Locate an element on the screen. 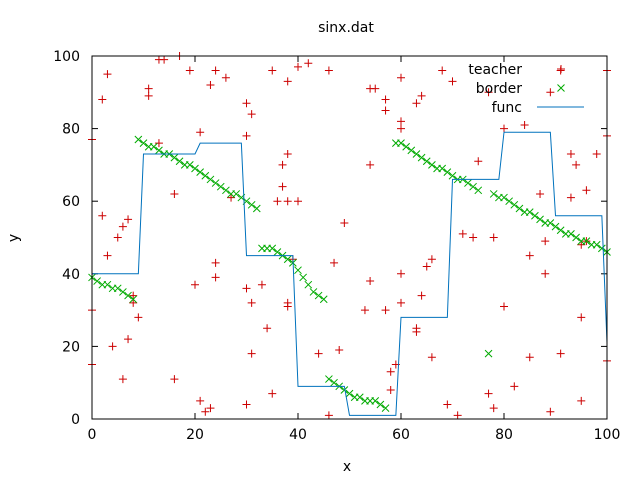 This screenshot has width=640, height=480. y-tick-label: 100 is located at coordinates (66, 57).